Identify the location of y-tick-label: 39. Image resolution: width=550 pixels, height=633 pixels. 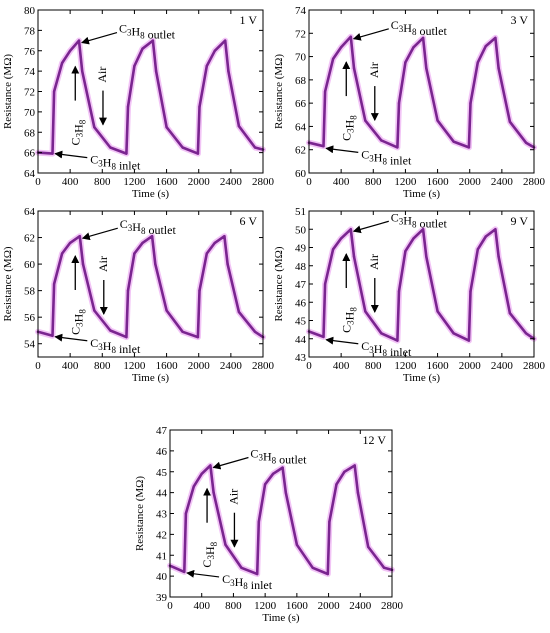
(162, 598).